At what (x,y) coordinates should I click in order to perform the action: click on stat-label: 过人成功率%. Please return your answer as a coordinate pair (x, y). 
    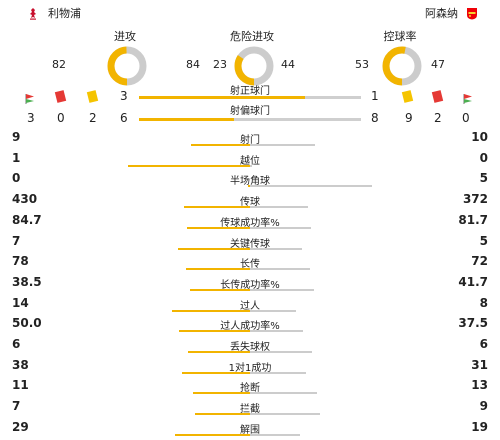
    Looking at the image, I should click on (250, 327).